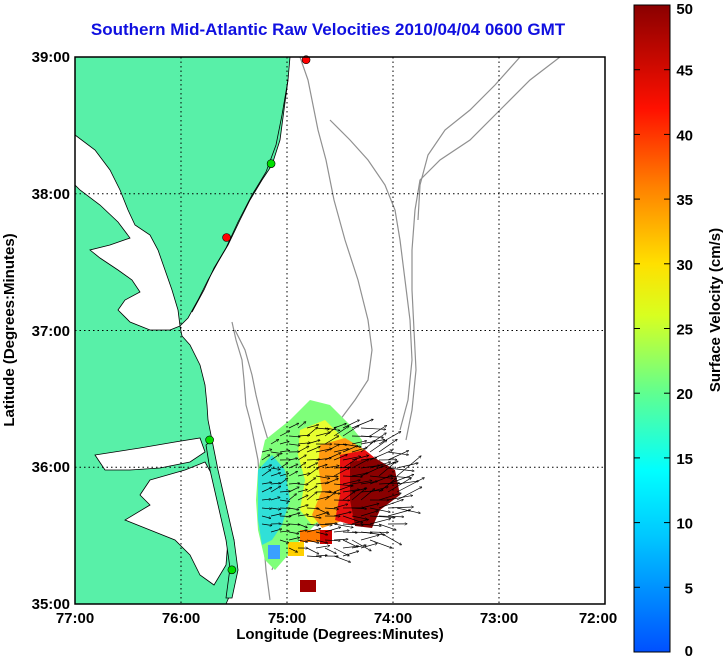  What do you see at coordinates (222, 519) in the screenshot?
I see `barrier-island` at bounding box center [222, 519].